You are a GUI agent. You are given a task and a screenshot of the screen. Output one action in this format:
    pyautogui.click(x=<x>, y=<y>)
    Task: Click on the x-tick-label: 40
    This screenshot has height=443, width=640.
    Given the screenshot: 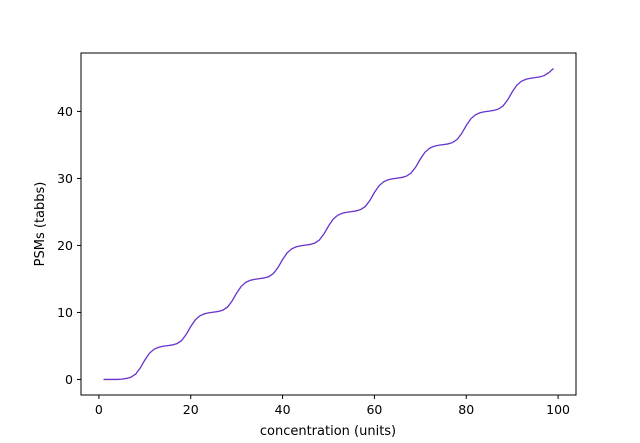 What is the action you would take?
    pyautogui.click(x=283, y=409)
    